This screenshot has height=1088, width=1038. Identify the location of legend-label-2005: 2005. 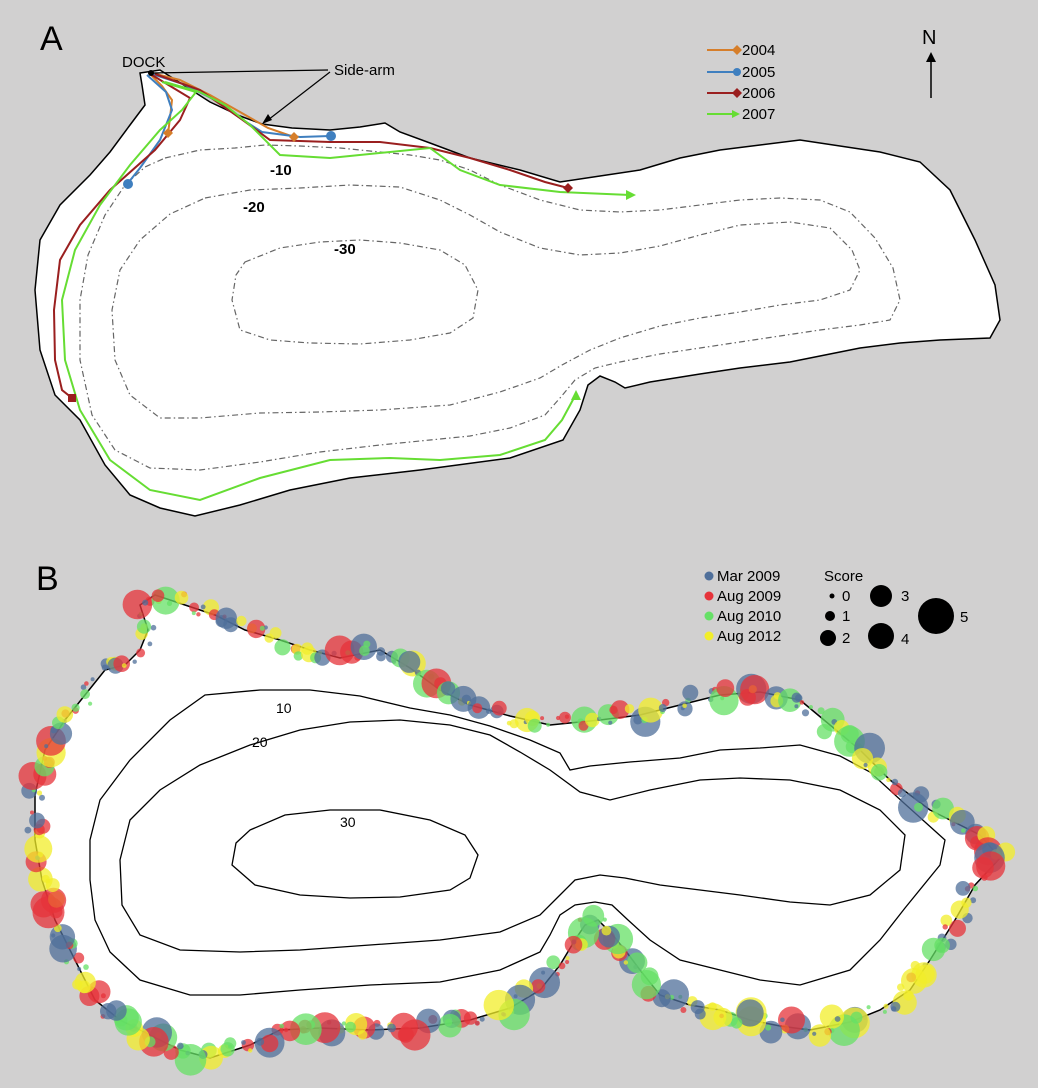
(758, 72).